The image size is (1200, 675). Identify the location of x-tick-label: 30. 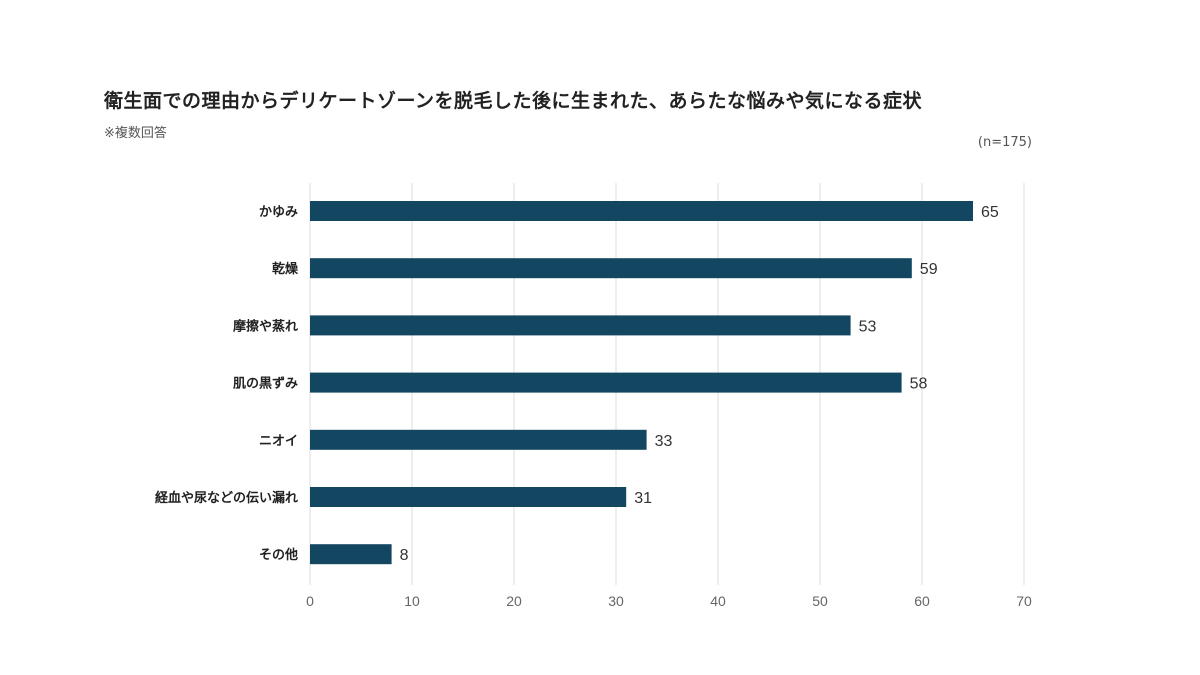
(616, 601).